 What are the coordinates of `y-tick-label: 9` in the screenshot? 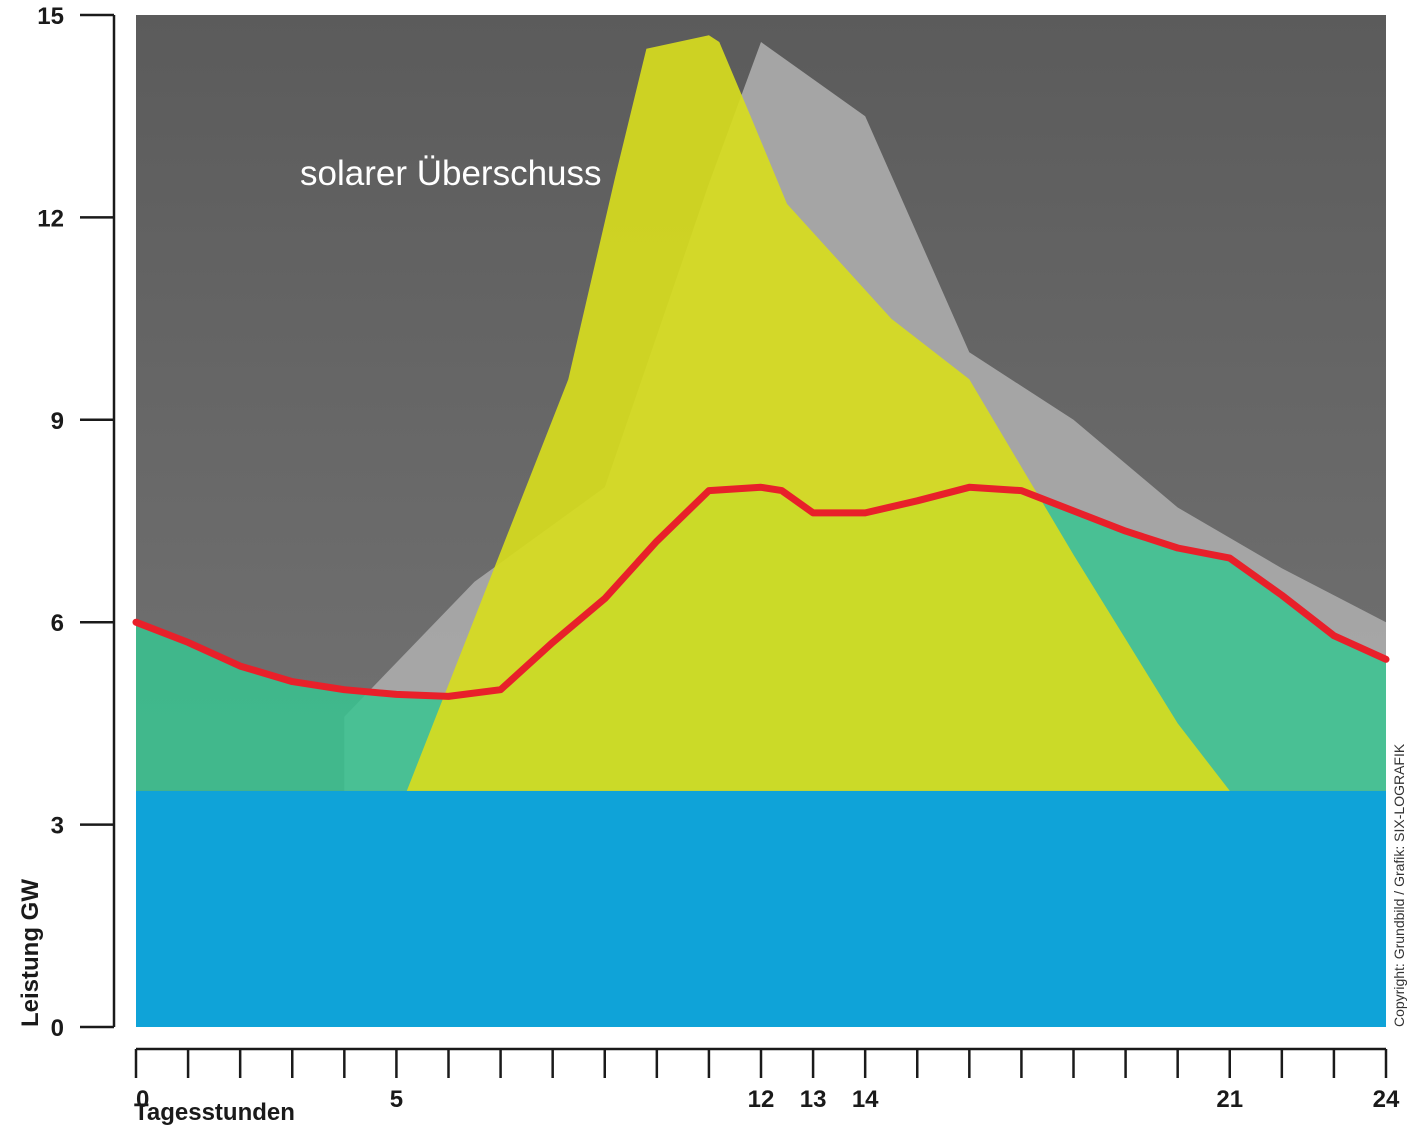 It's located at (57, 421).